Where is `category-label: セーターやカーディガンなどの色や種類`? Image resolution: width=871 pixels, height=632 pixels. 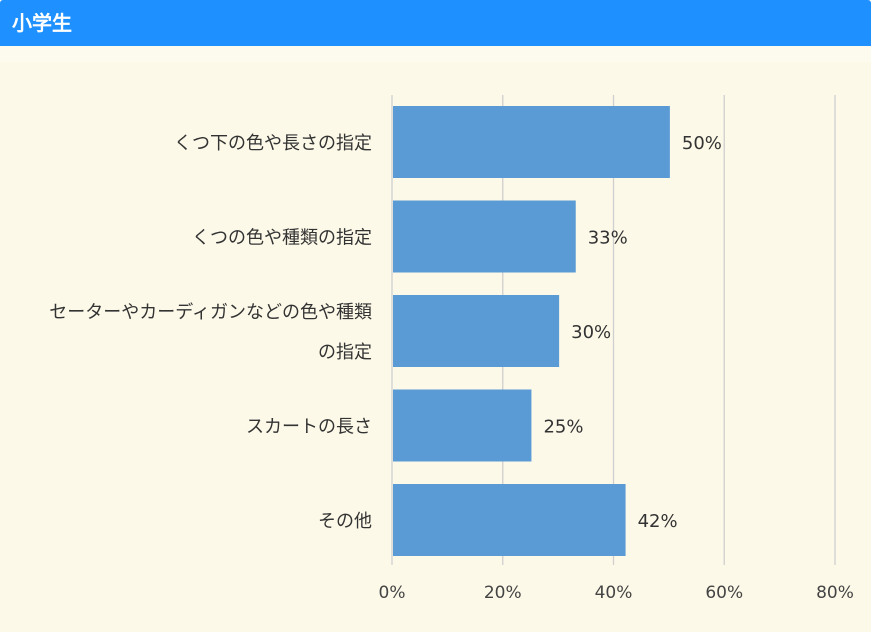 category-label: セーターやカーディガンなどの色や種類 is located at coordinates (210, 312).